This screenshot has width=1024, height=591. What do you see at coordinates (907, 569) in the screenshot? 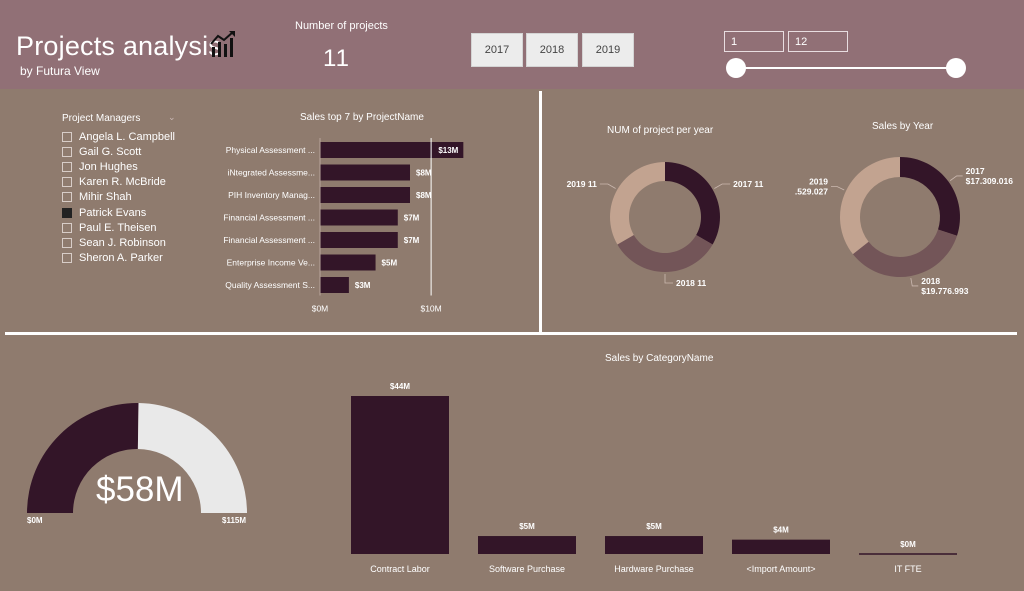
I see `column-category-label: IT FTE` at bounding box center [907, 569].